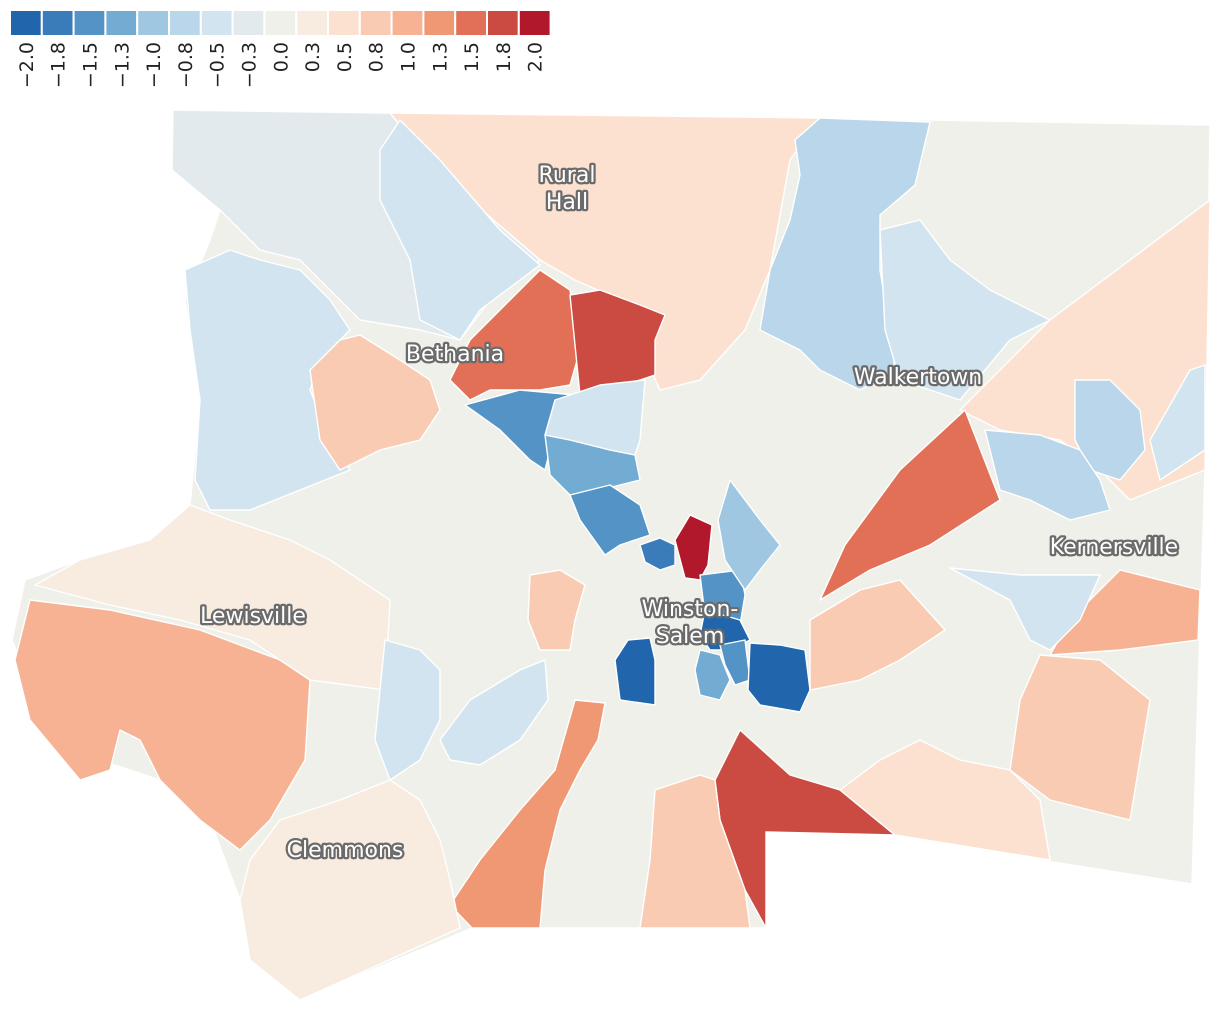  I want to click on place-label-winston-salem: Winston-Salem, so click(690, 623).